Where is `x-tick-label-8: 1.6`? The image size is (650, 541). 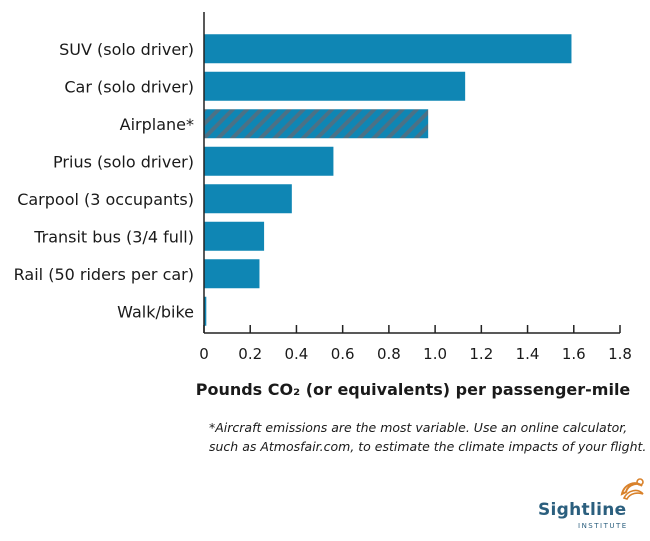 x-tick-label-8: 1.6 is located at coordinates (574, 354).